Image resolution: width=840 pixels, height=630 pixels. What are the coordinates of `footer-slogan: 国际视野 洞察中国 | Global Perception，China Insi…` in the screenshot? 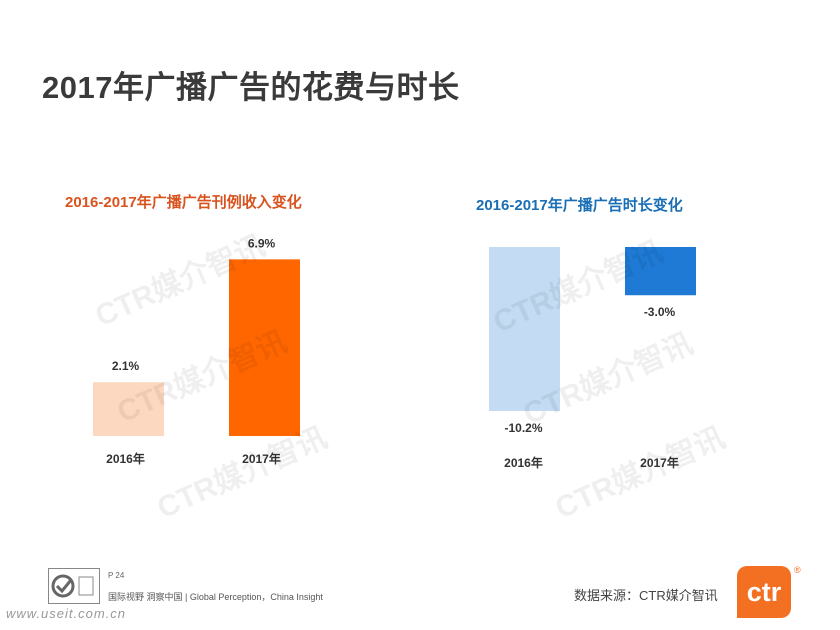 It's located at (215, 597).